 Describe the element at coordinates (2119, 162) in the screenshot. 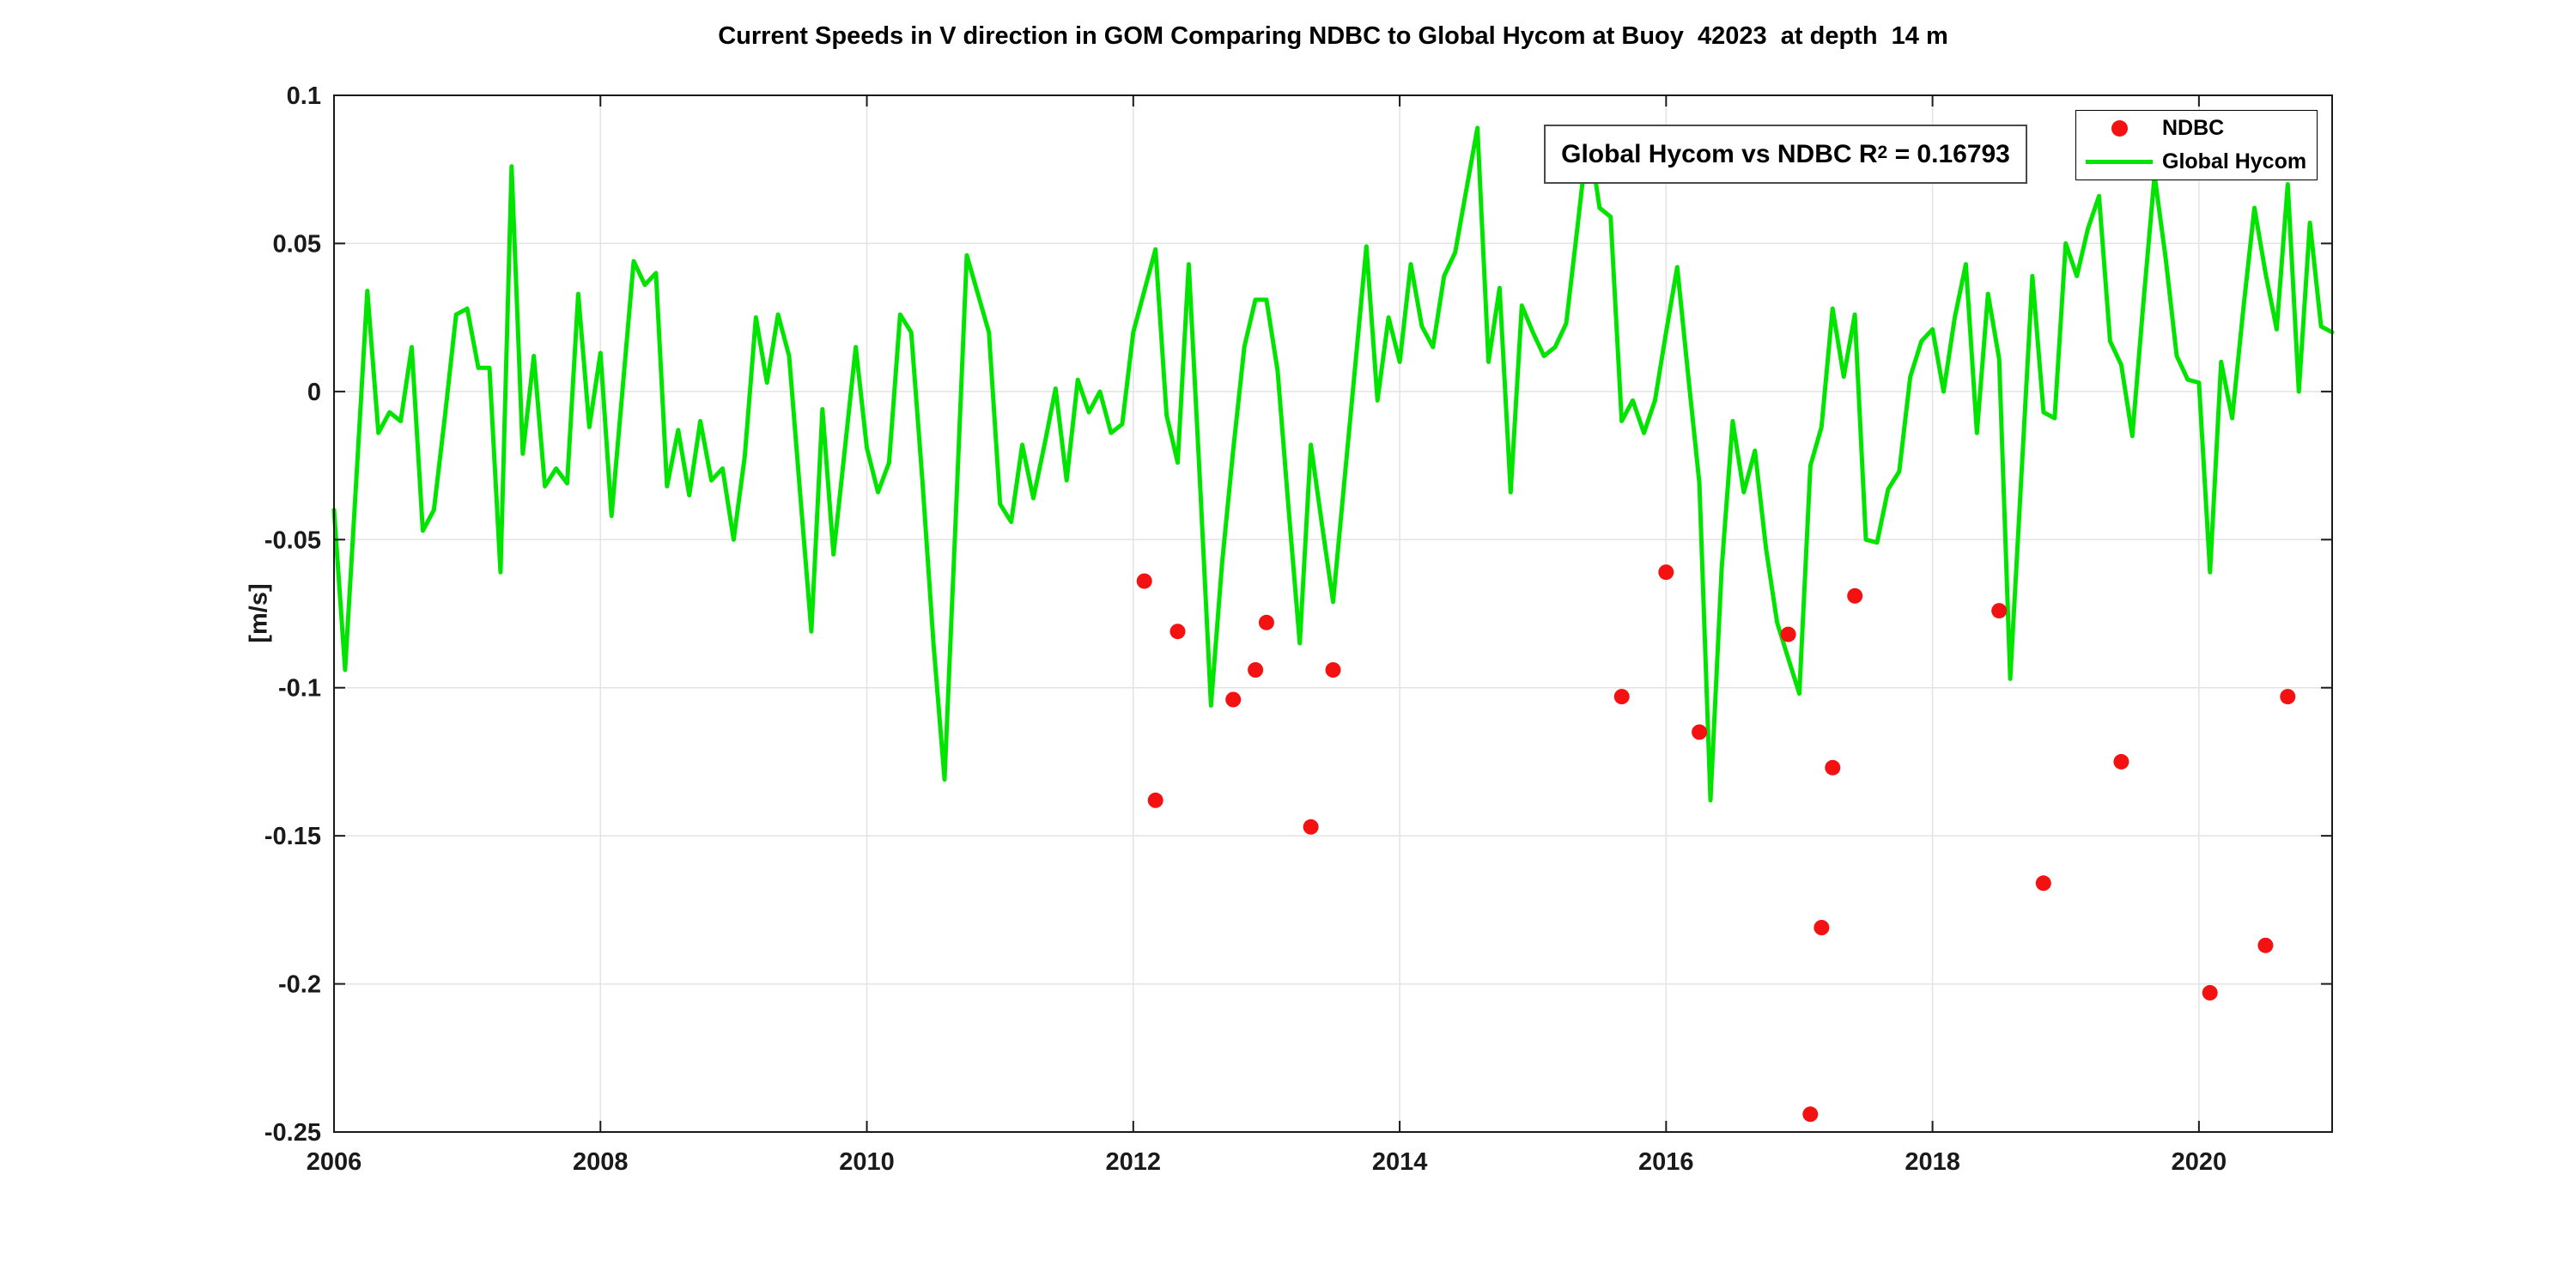

I see `hycom-line-icon` at that location.